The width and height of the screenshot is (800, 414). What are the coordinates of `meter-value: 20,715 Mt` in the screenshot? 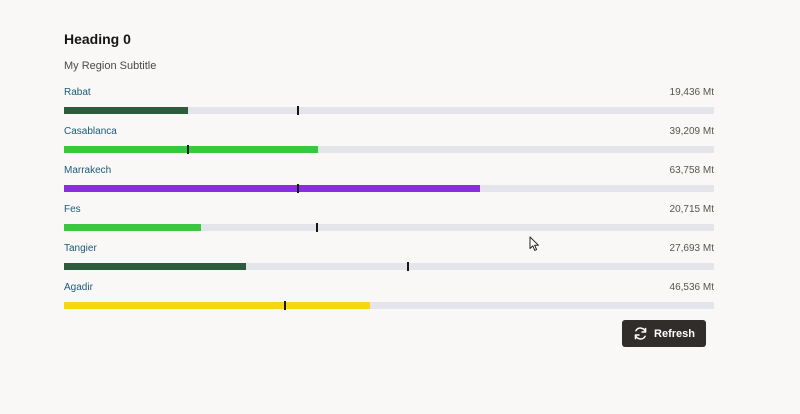 It's located at (691, 209).